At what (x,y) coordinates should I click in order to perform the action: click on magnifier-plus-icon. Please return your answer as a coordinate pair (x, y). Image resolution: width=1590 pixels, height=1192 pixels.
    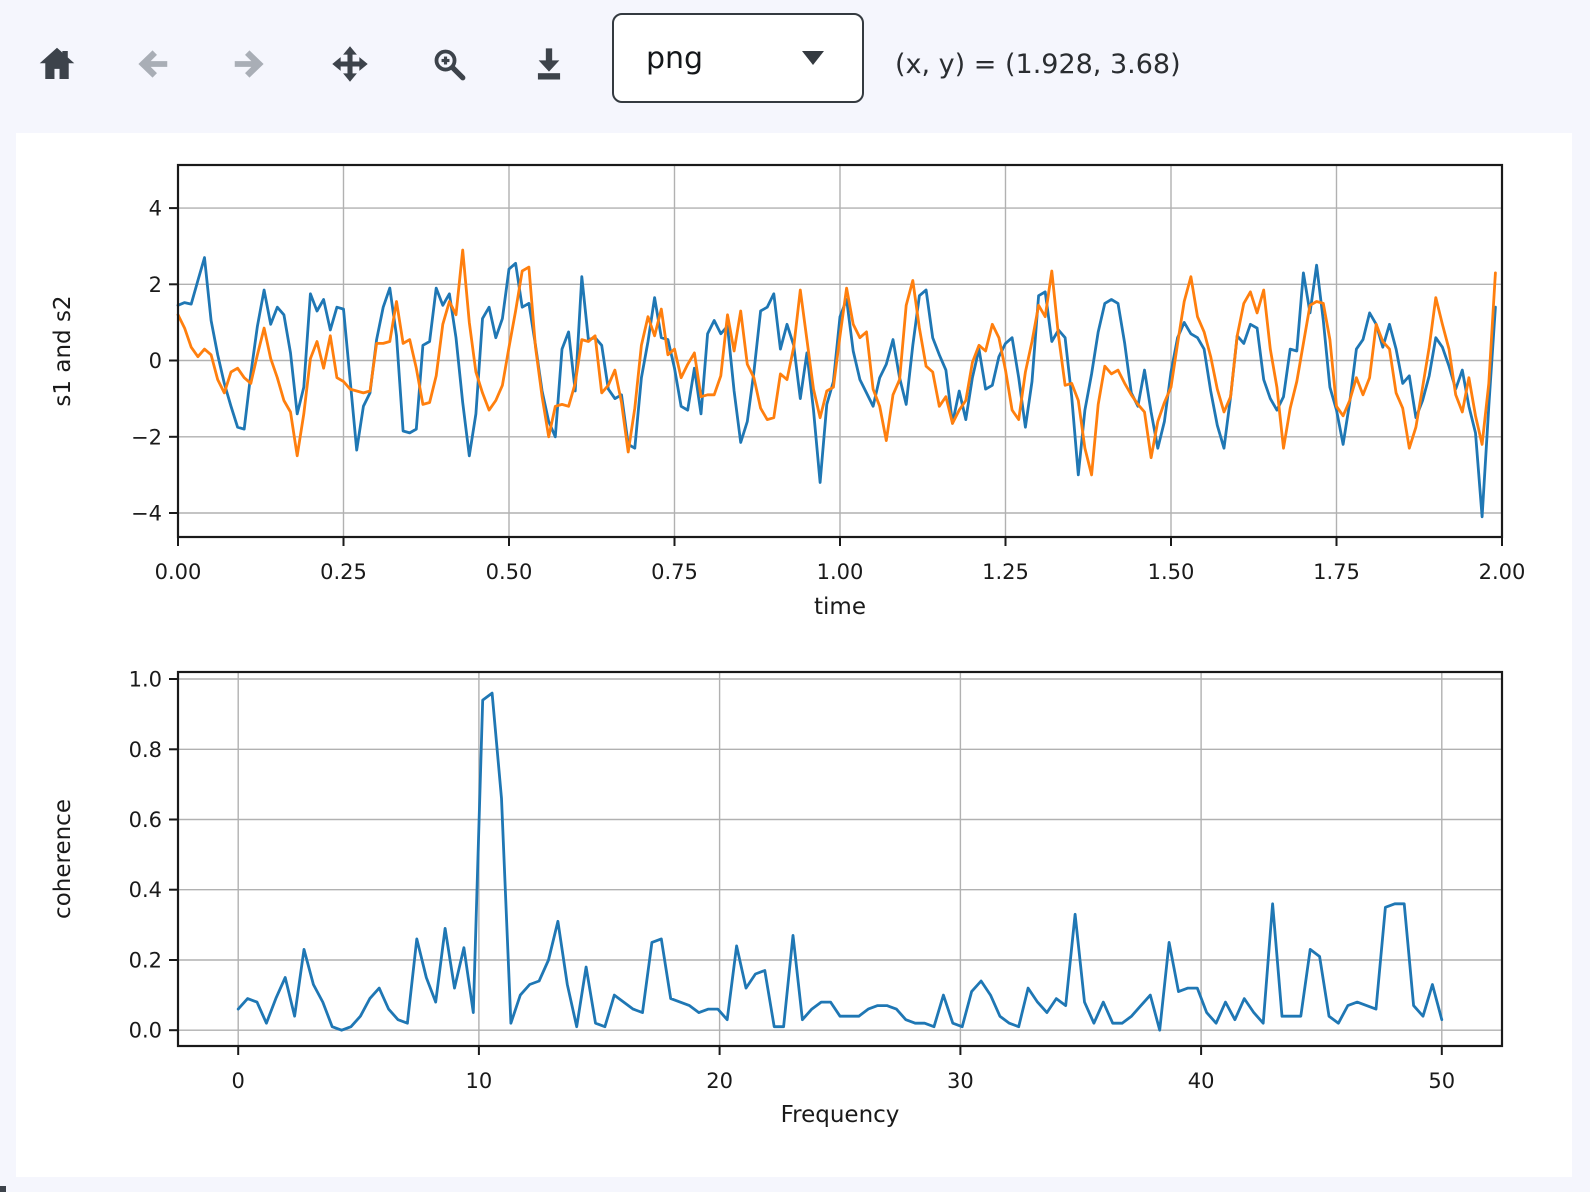
    Looking at the image, I should click on (450, 65).